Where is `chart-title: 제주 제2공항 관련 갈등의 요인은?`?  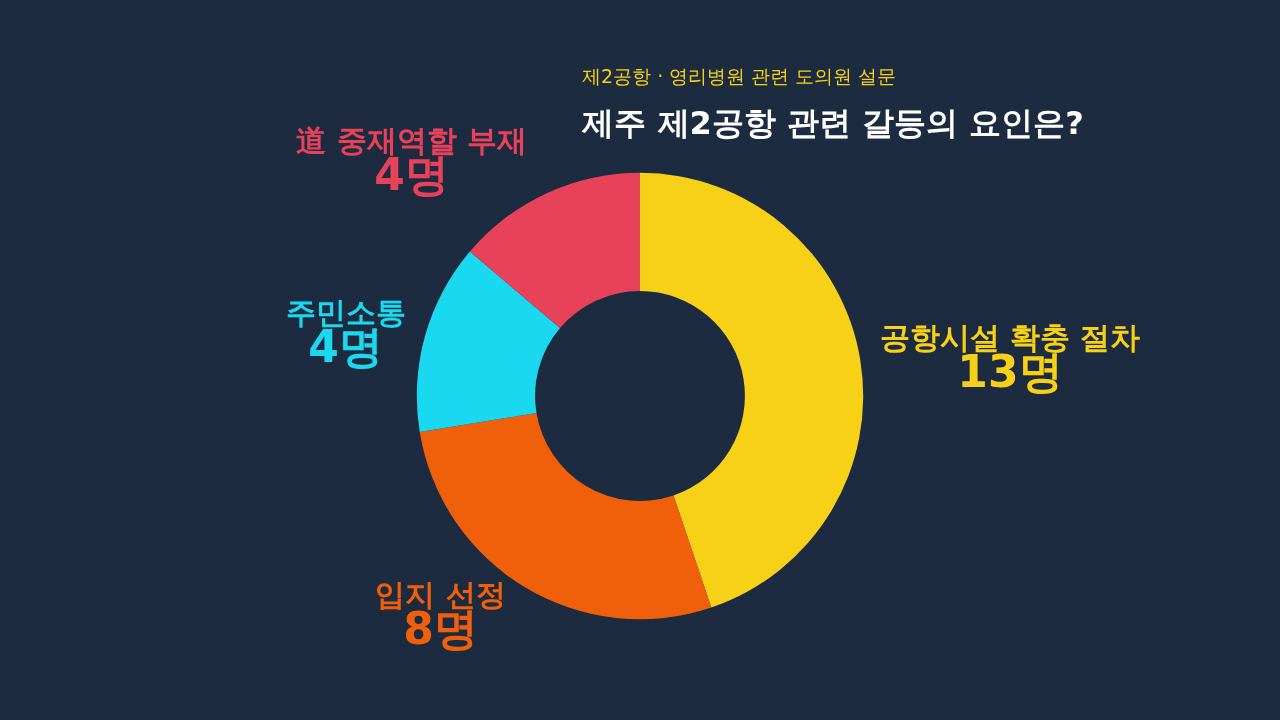
chart-title: 제주 제2공항 관련 갈등의 요인은? is located at coordinates (832, 122).